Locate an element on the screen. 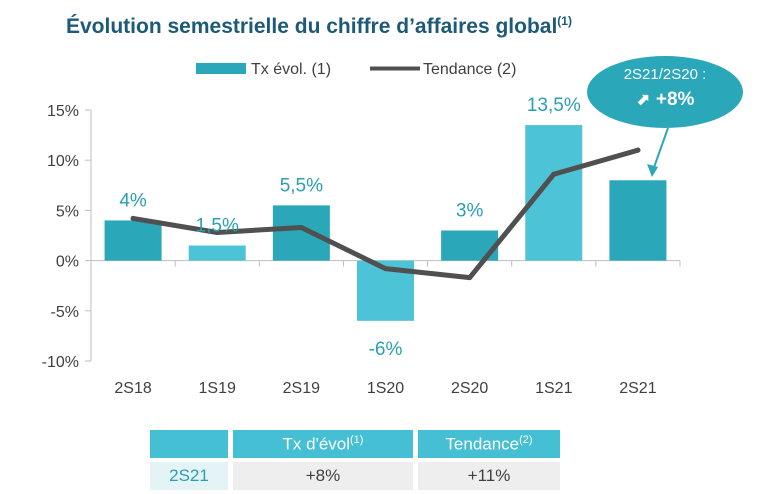  y-tick-label: 15% is located at coordinates (63, 111).